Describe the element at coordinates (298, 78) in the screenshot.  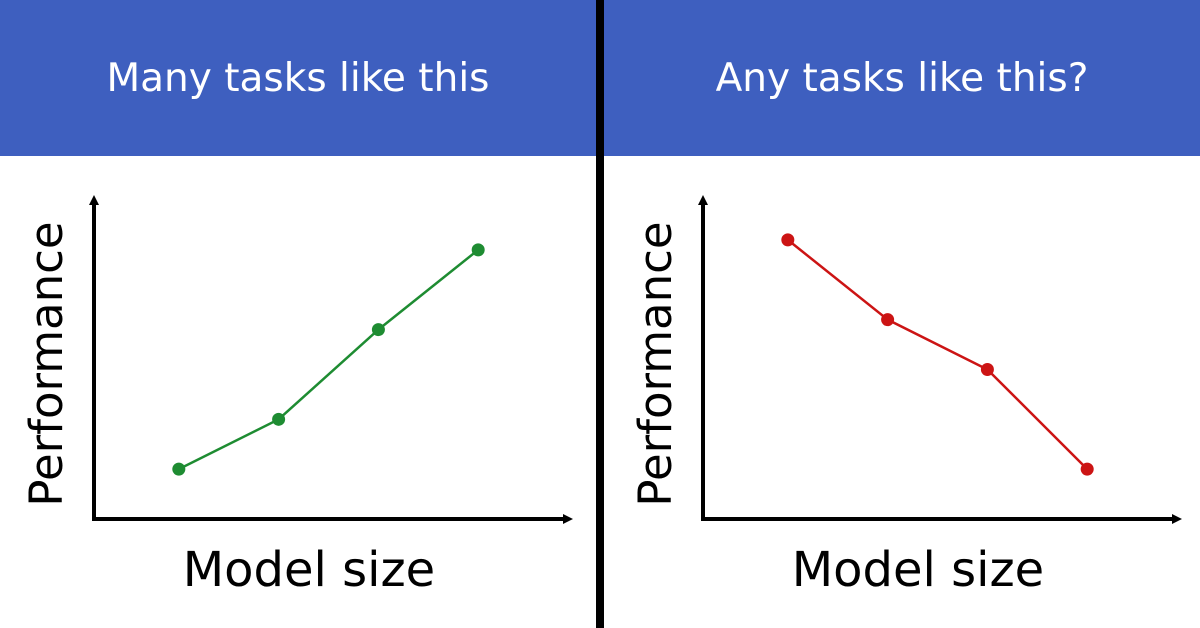
I see `left-panel-title: Many tasks like this` at that location.